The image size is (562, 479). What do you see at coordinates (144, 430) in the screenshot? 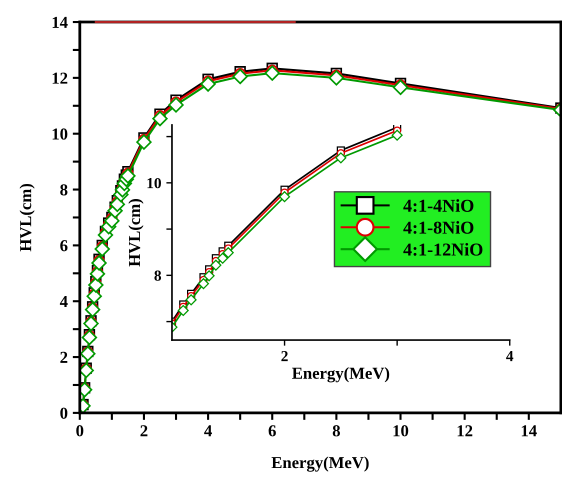
I see `x-tick-label: 2` at bounding box center [144, 430].